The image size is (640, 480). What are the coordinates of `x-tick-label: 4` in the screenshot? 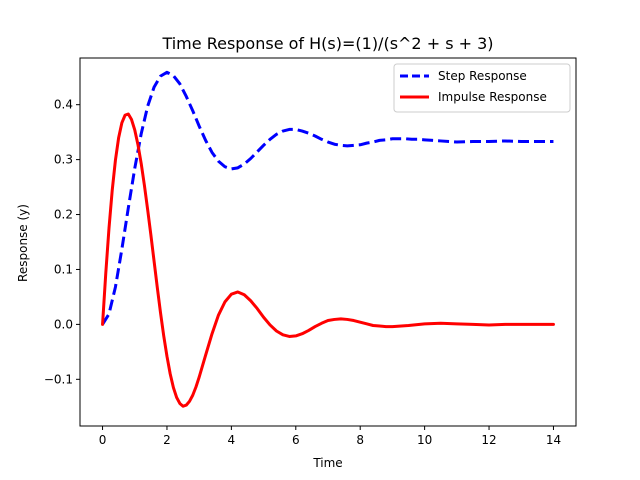 It's located at (232, 440).